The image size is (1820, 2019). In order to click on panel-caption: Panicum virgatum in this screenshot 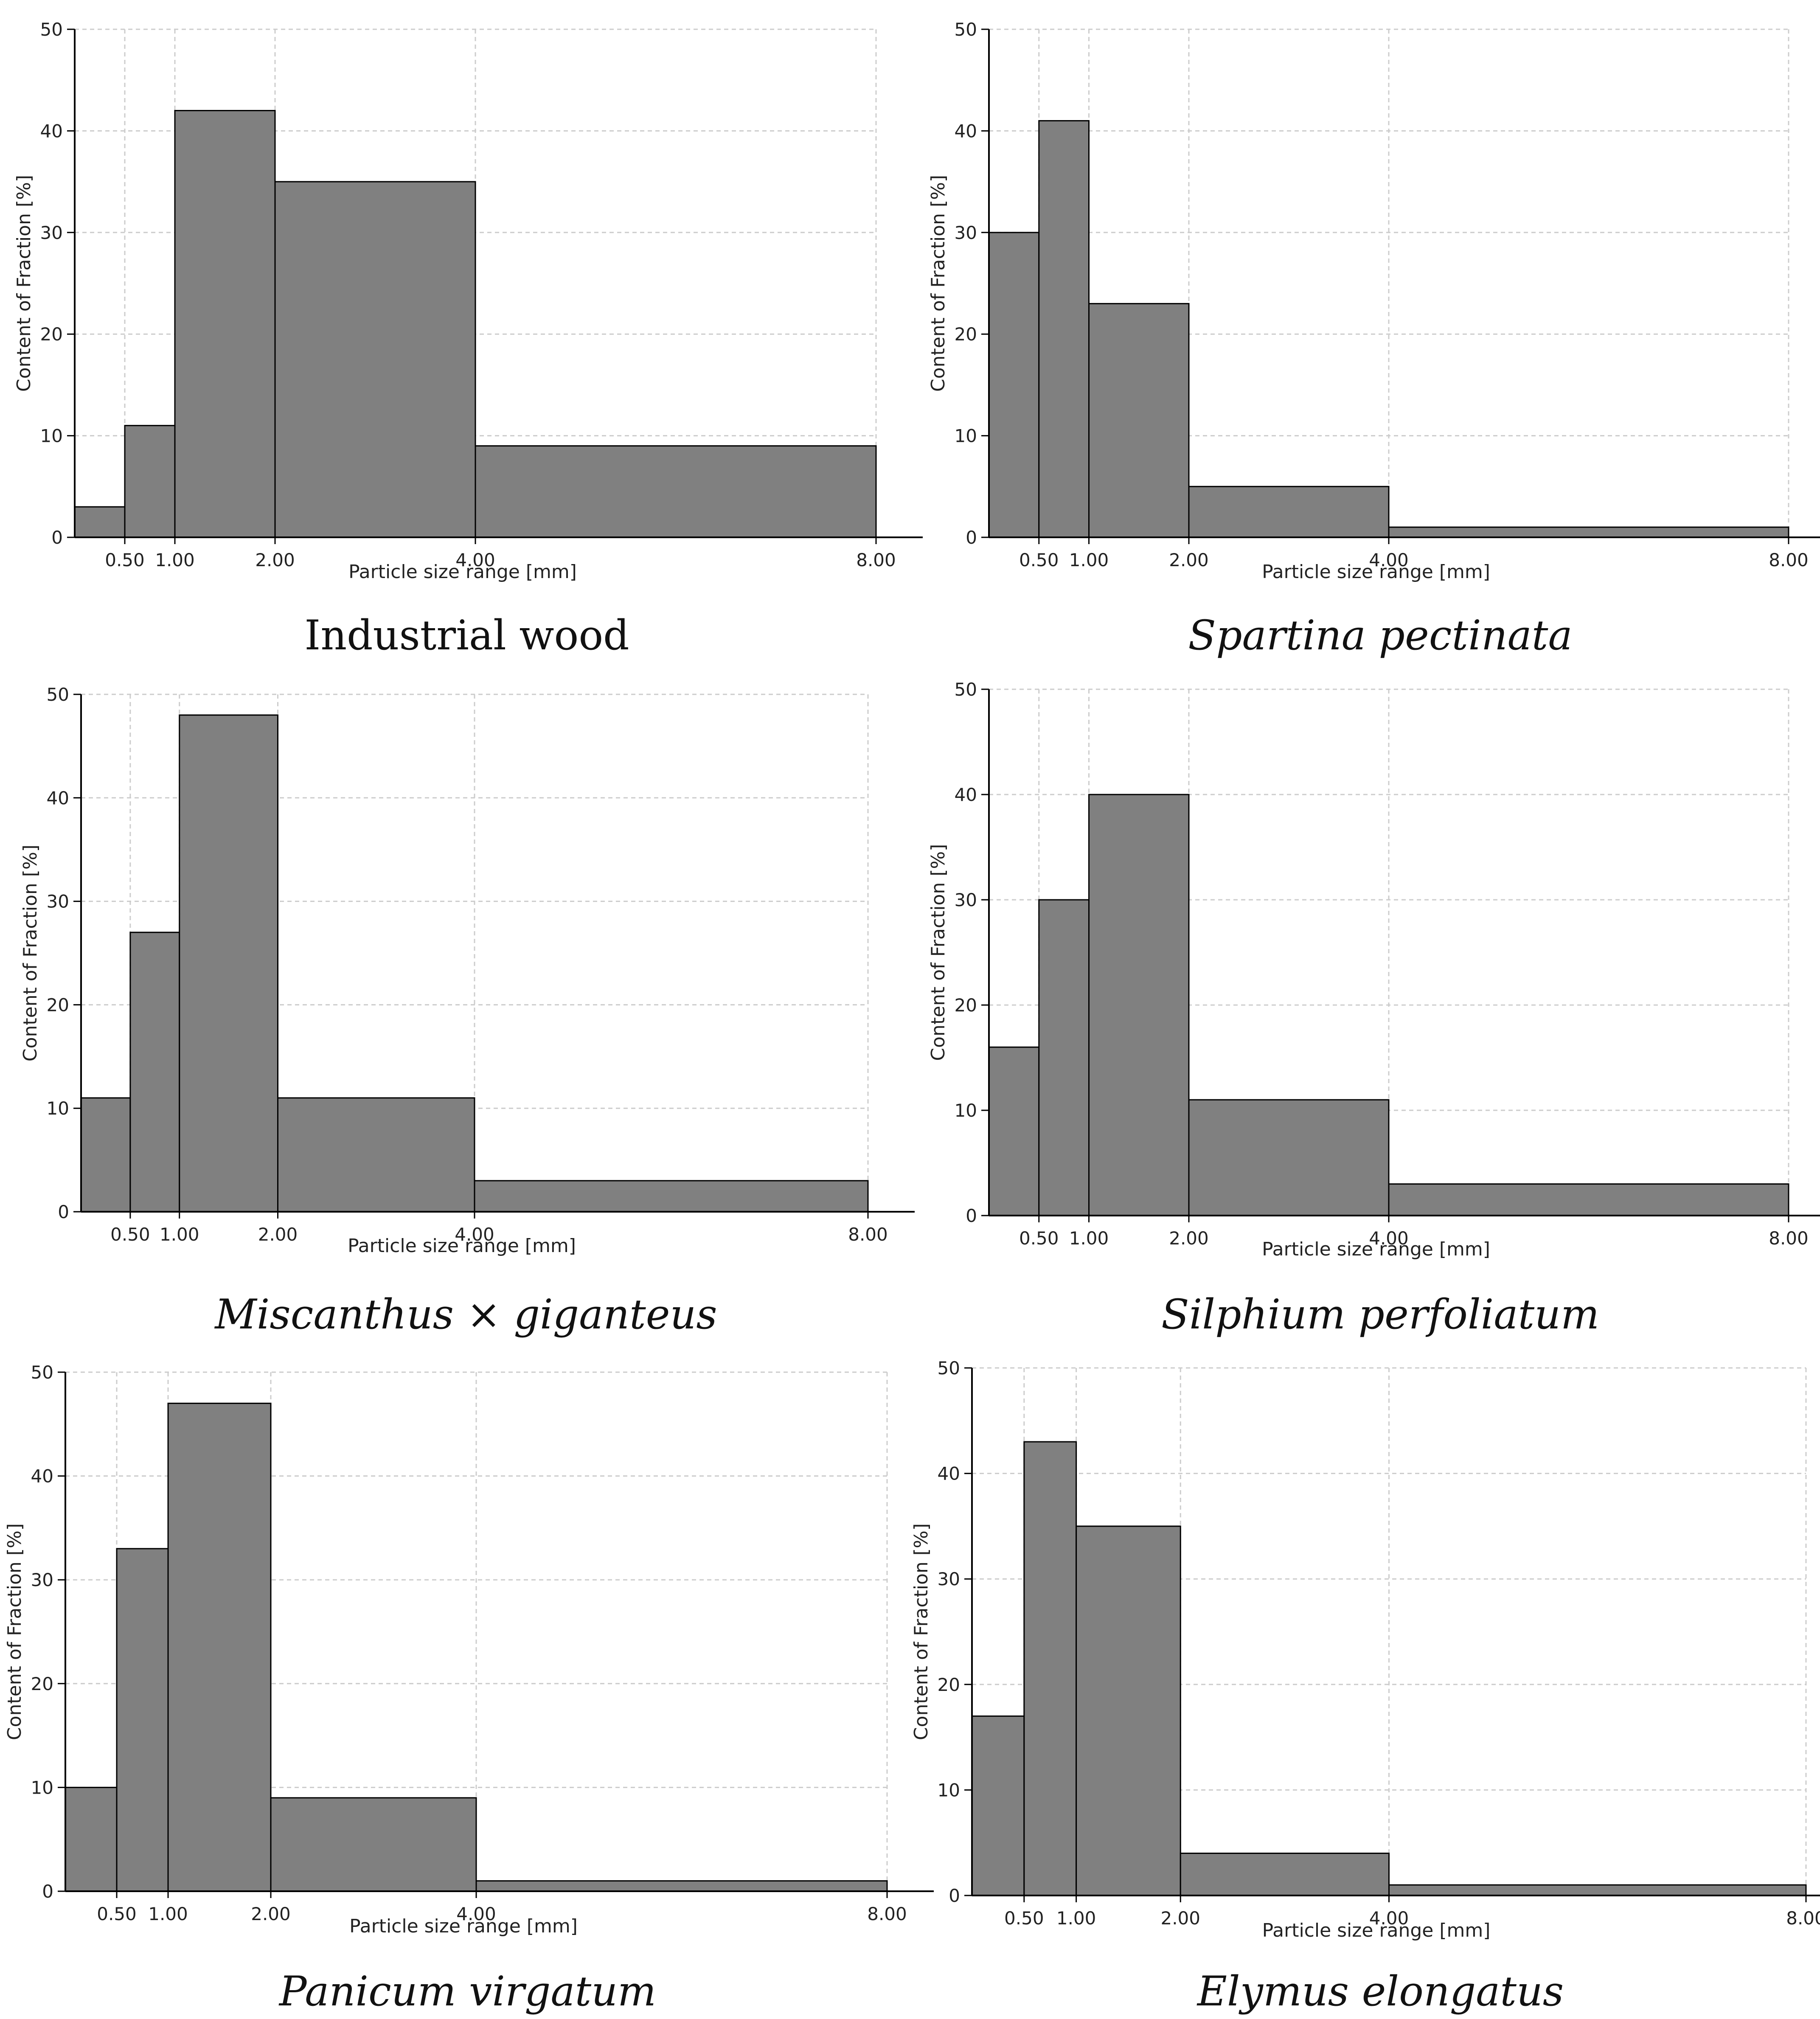, I will do `click(467, 1992)`.